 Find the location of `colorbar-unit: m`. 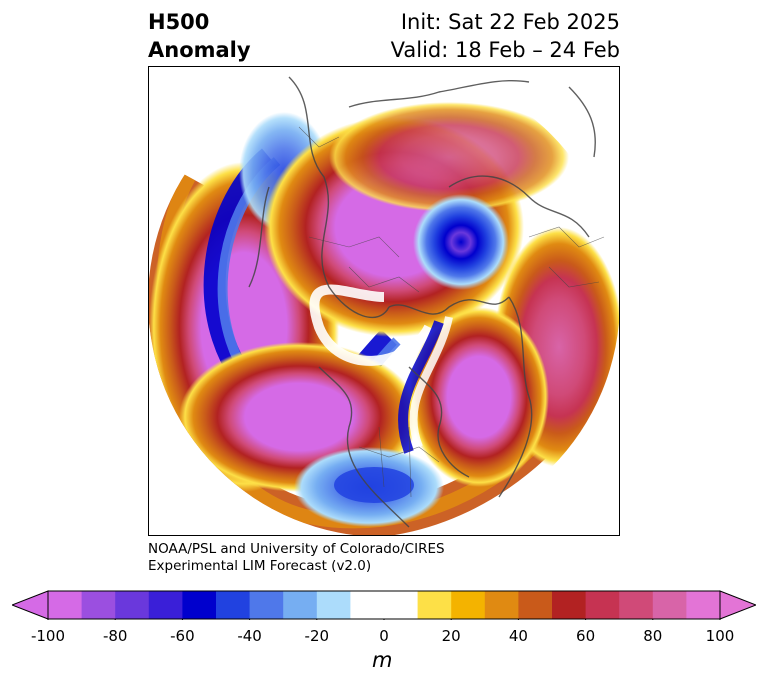

colorbar-unit: m is located at coordinates (382, 660).